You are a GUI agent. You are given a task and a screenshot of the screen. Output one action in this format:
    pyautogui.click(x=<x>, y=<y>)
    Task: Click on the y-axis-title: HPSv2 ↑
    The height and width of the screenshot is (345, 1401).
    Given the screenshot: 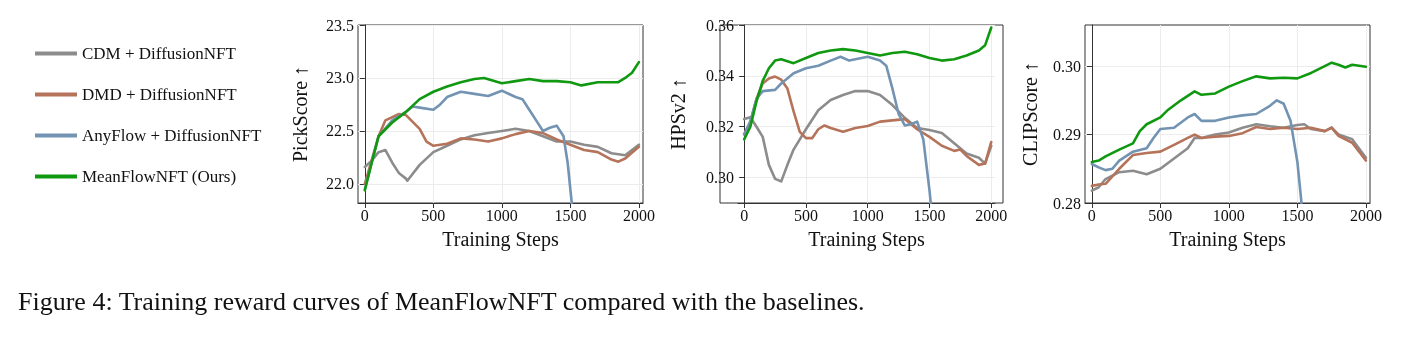 What is the action you would take?
    pyautogui.click(x=678, y=114)
    